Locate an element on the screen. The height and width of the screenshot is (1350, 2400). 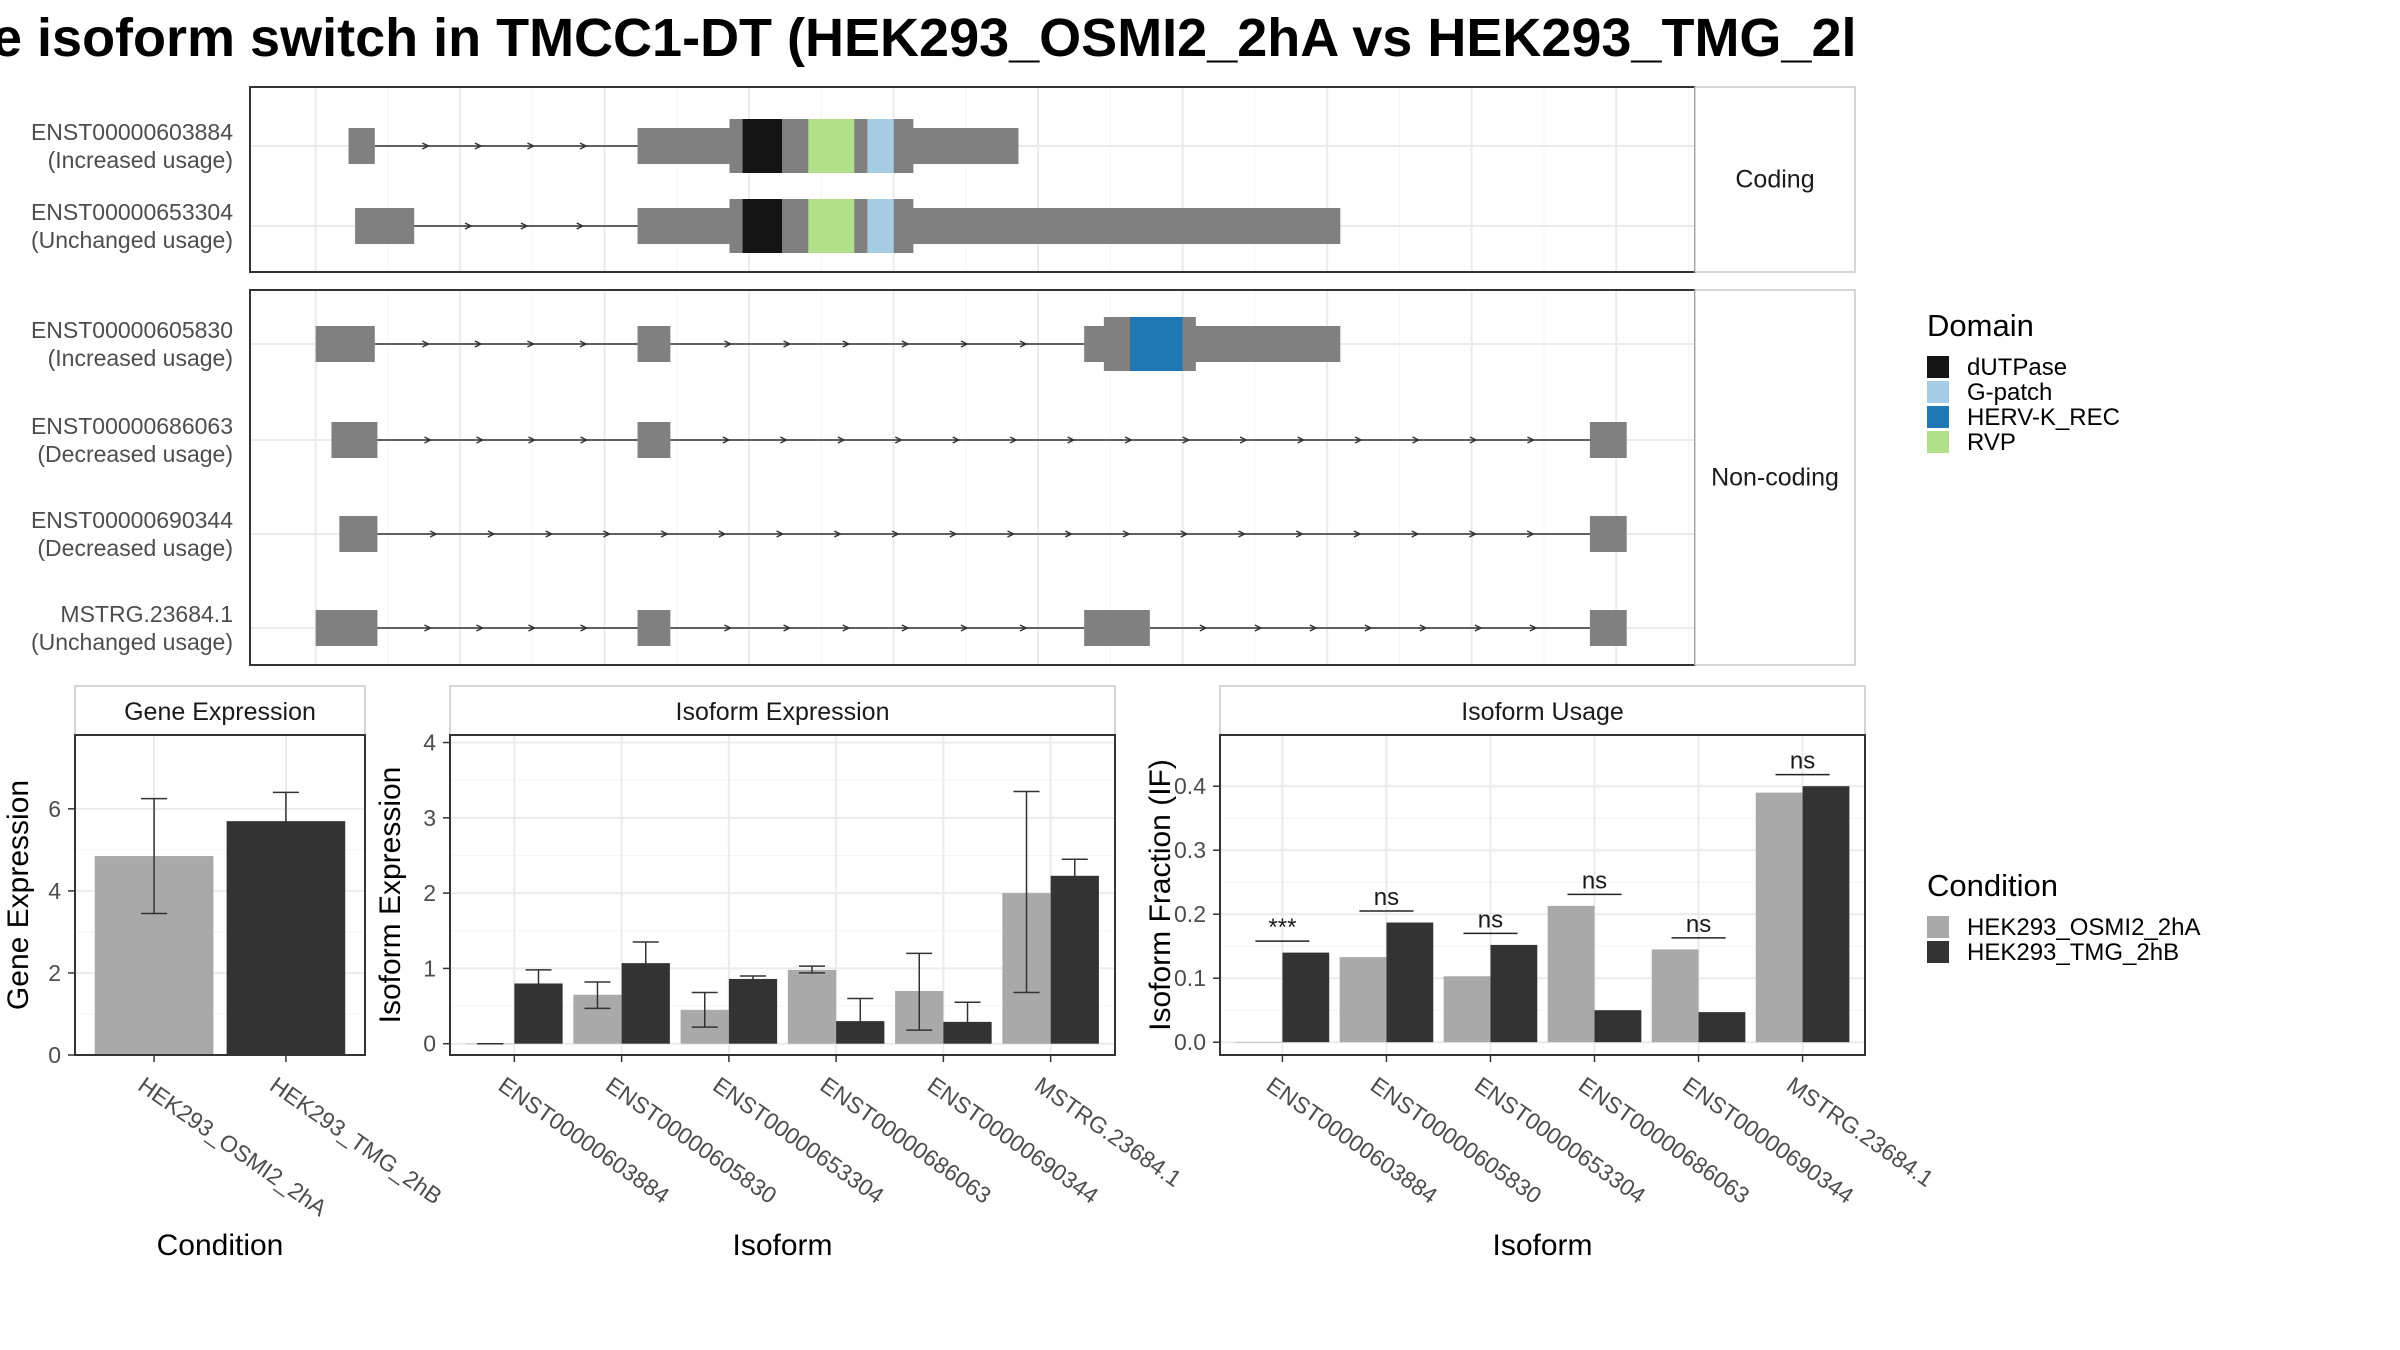
transcript-label: ENST00000603884 is located at coordinates (132, 132).